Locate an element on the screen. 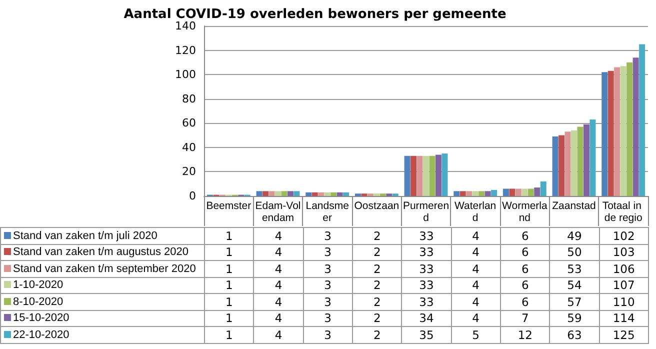 The image size is (656, 349). x-tick-label: Landsmeer is located at coordinates (328, 212).